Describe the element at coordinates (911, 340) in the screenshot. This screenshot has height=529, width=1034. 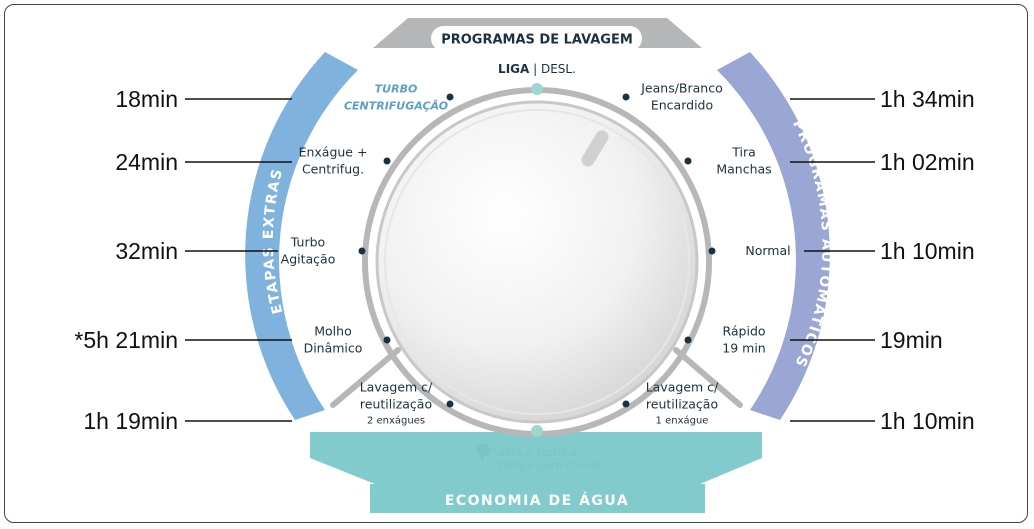
I see `duration-right-3: 19min` at that location.